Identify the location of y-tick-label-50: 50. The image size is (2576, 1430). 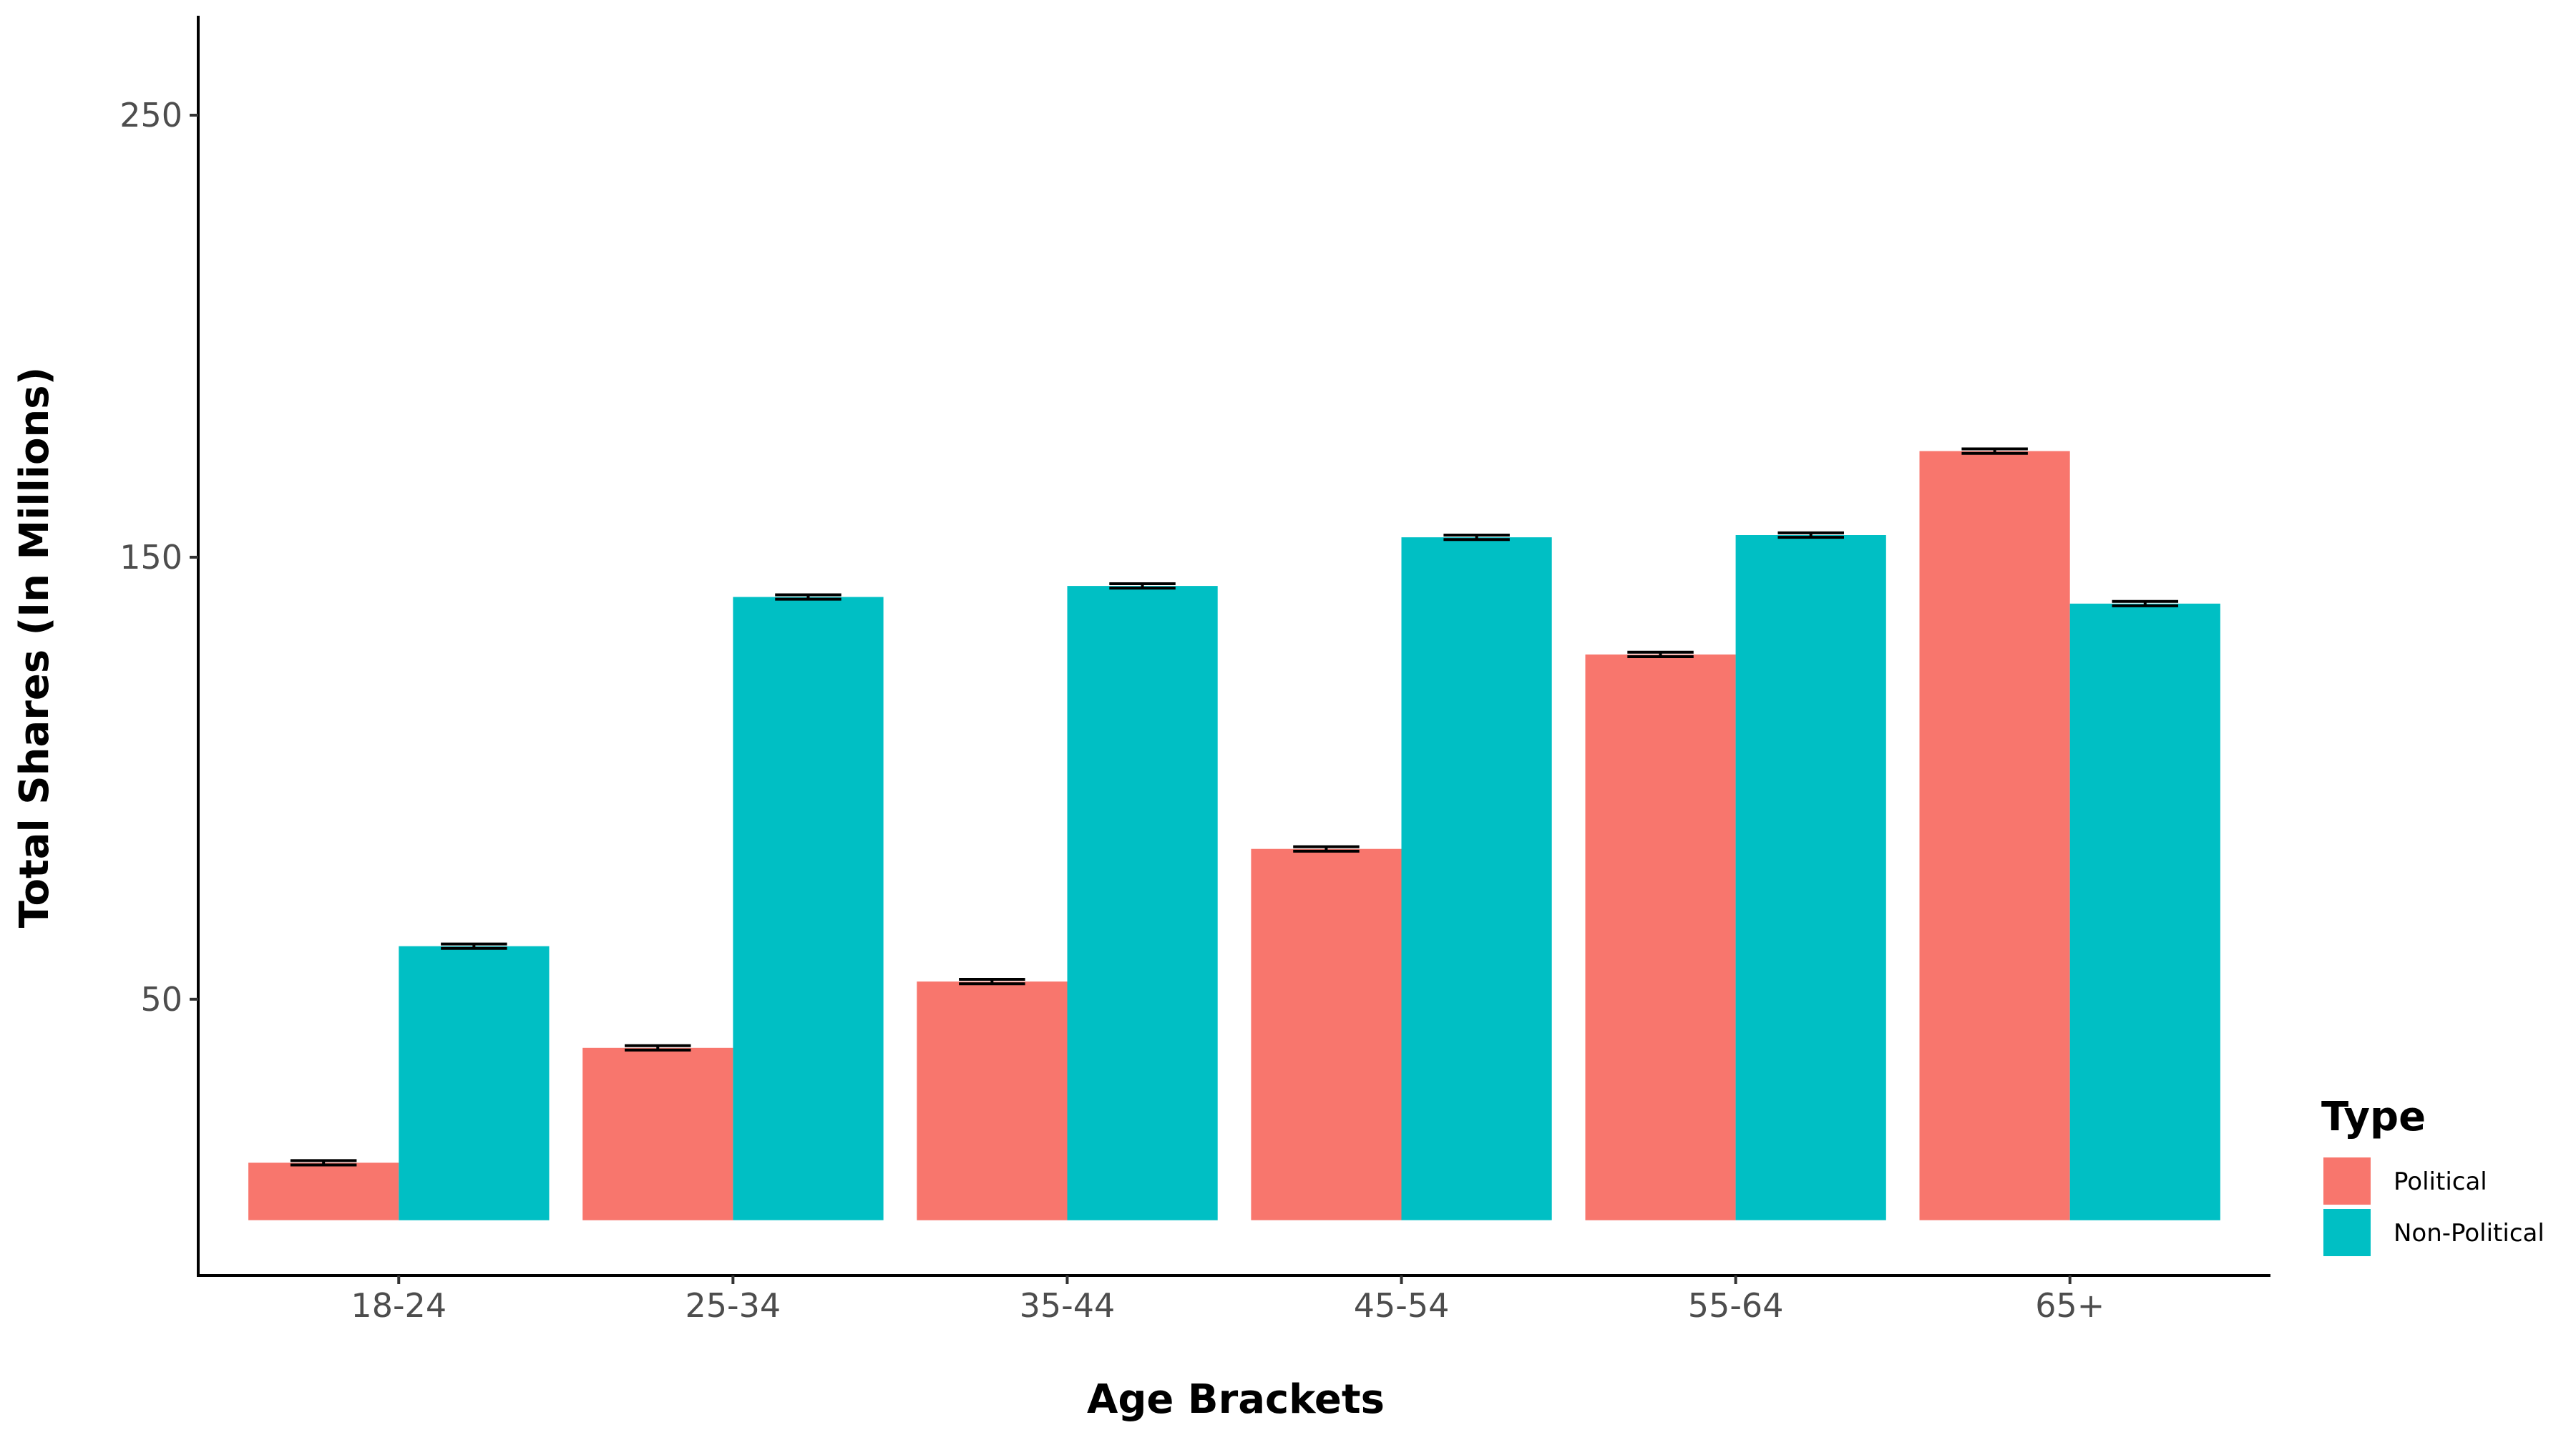
(161, 1000).